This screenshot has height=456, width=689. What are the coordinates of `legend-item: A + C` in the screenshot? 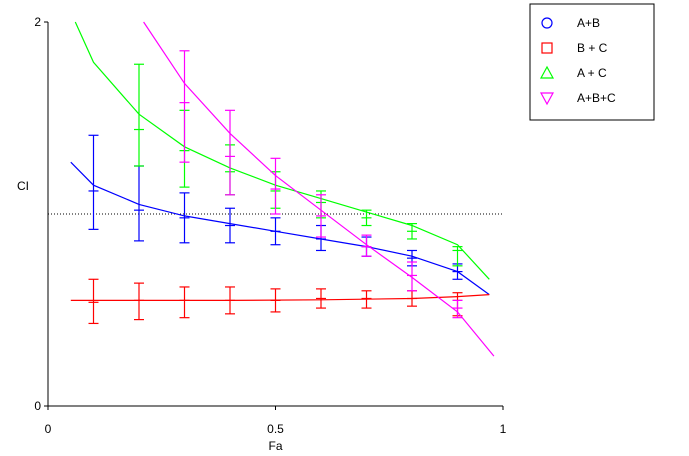 It's located at (573, 72).